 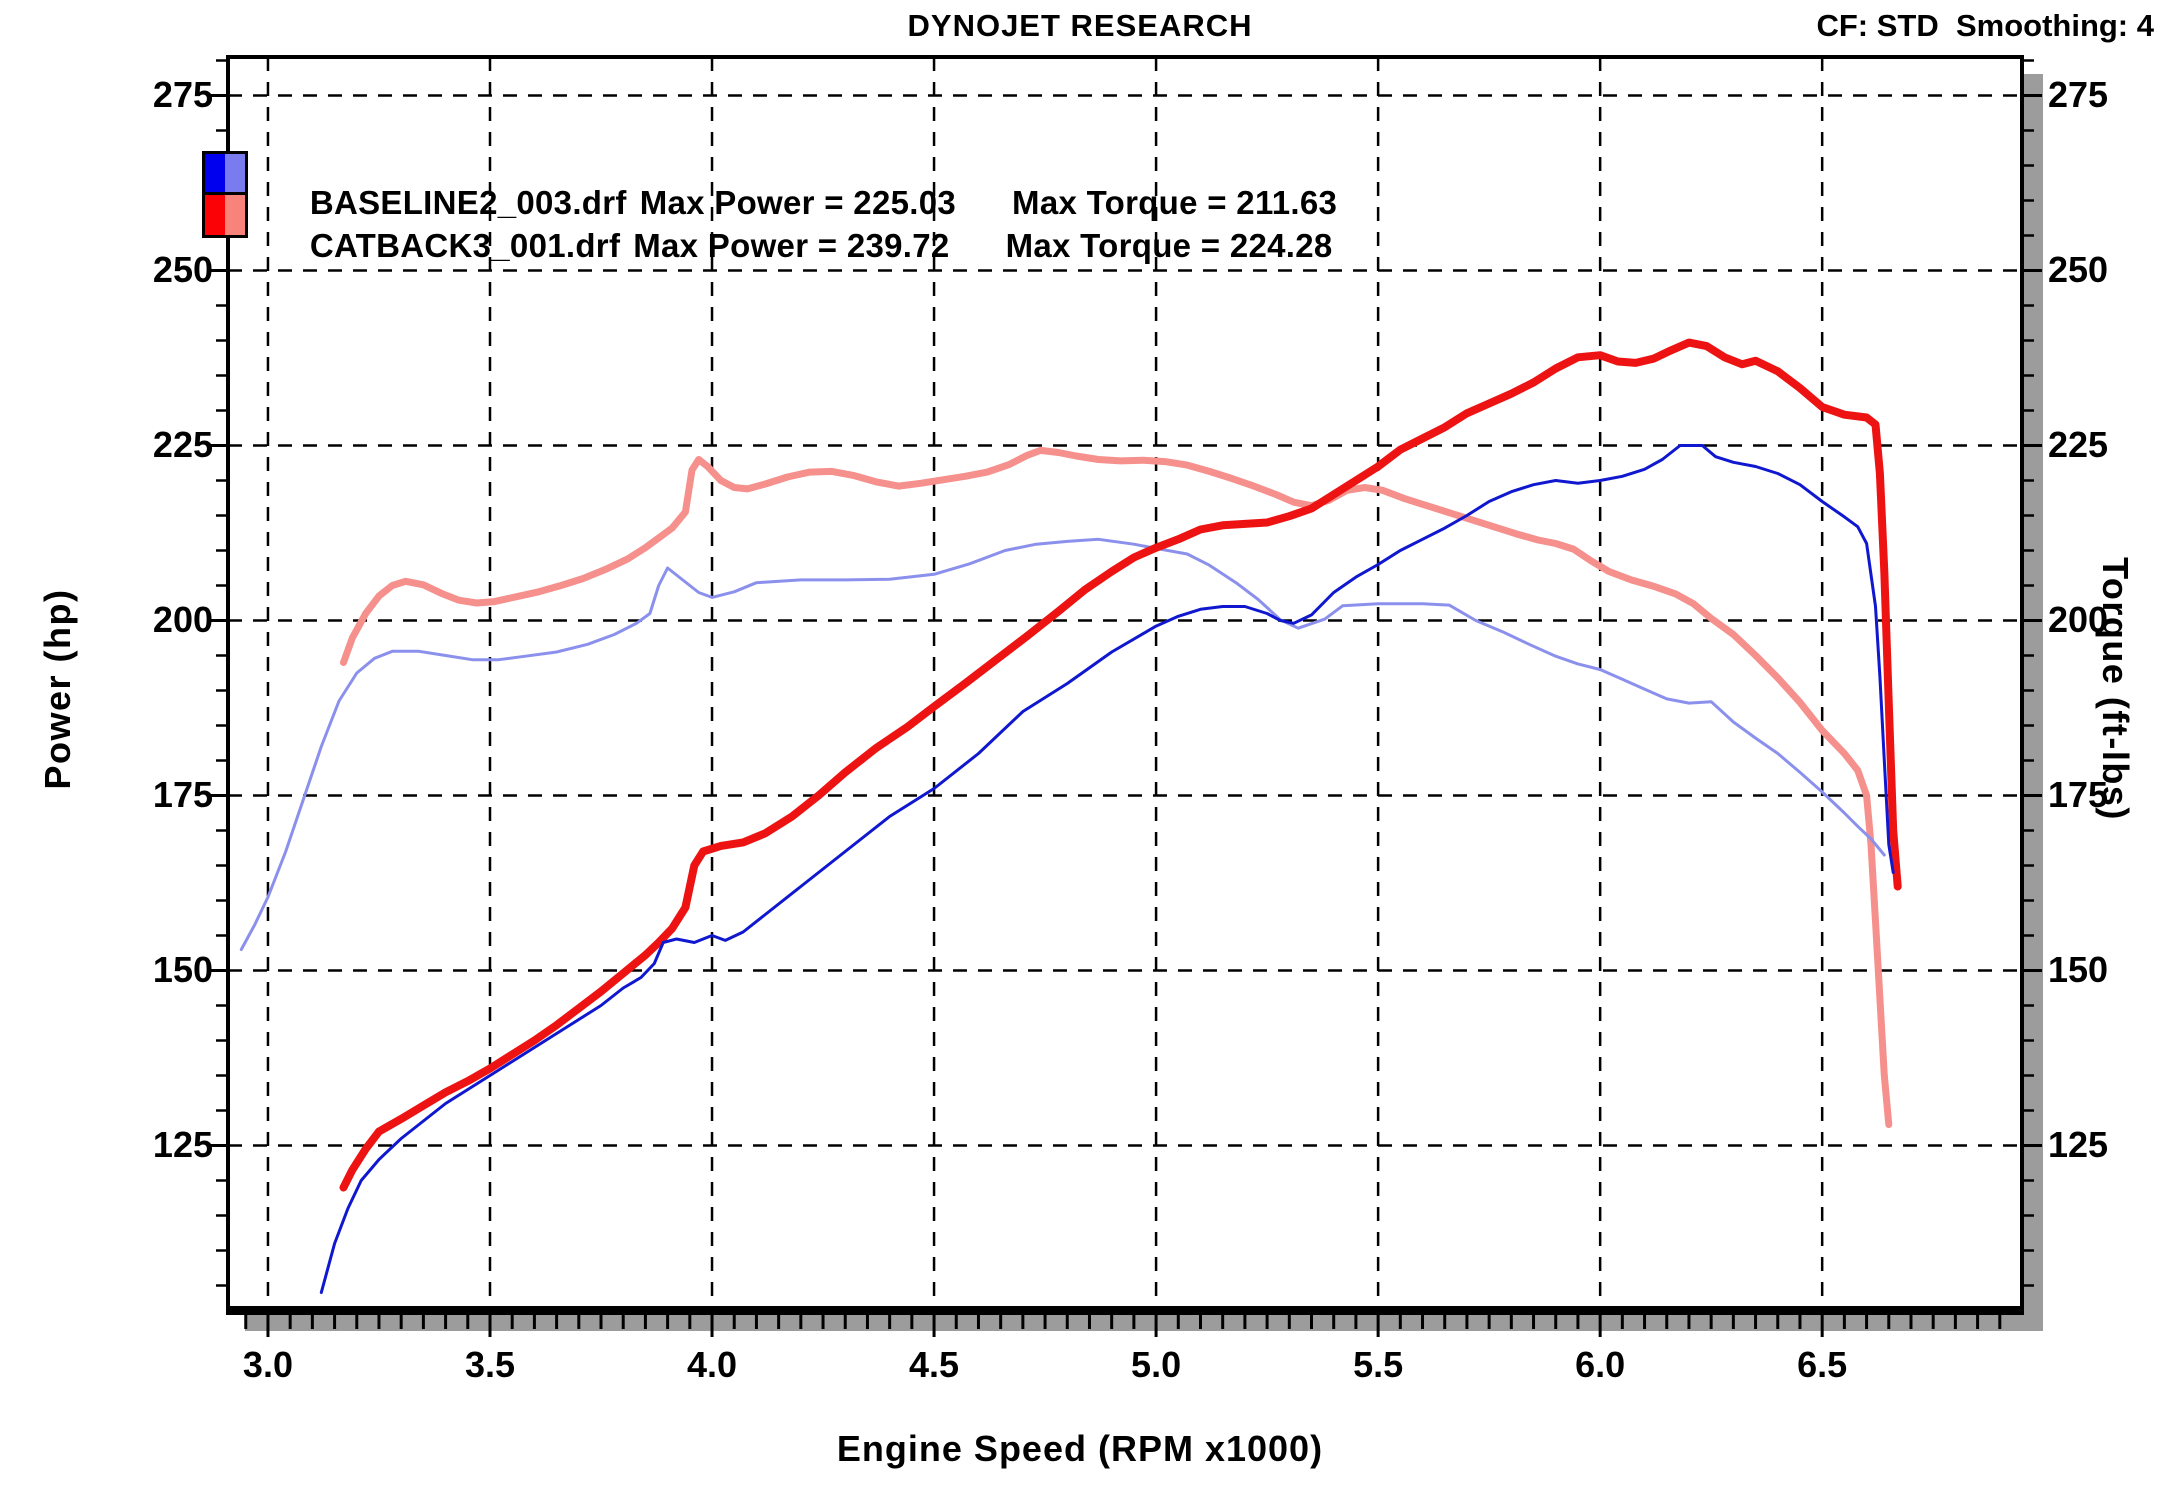 What do you see at coordinates (489, 1364) in the screenshot?
I see `x-tick-label: 3.5` at bounding box center [489, 1364].